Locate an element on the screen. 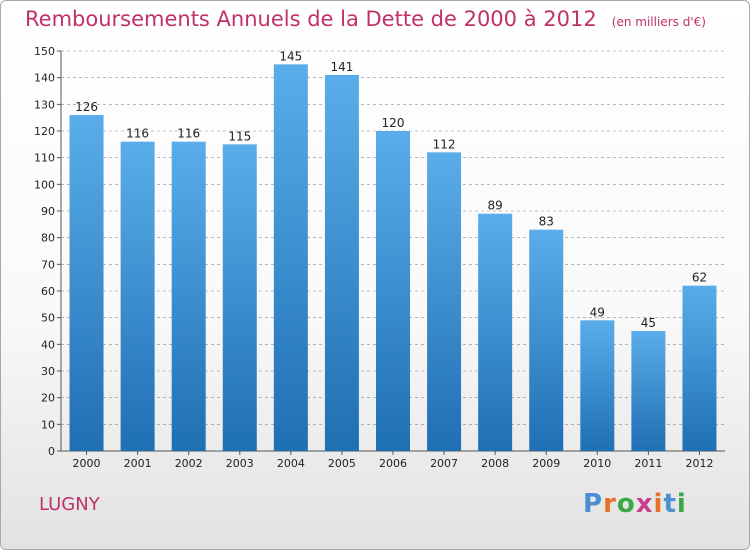 The width and height of the screenshot is (750, 550). logo-letter: o is located at coordinates (626, 504).